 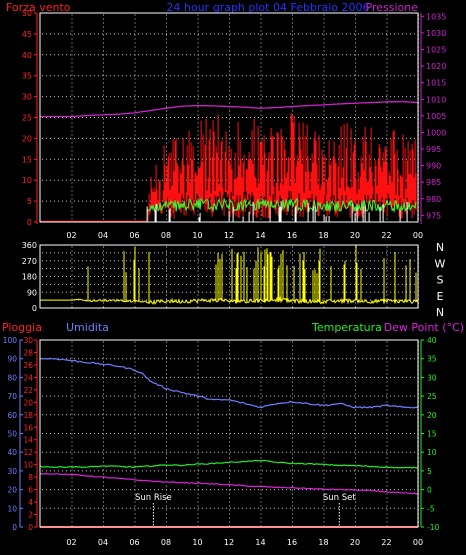 What do you see at coordinates (436, 99) in the screenshot?
I see `pressure-axis-label-1010: 1010` at bounding box center [436, 99].